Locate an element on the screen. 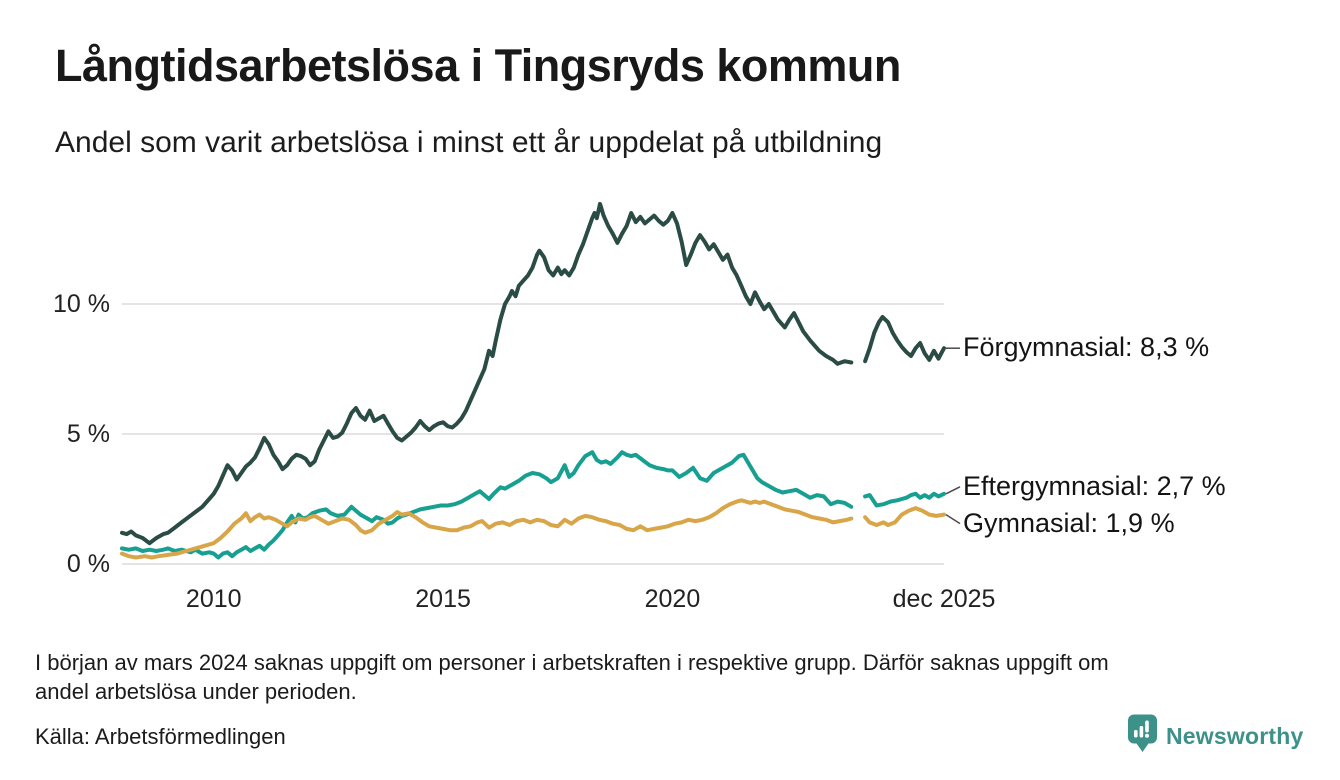 The image size is (1340, 780). series-line-förgymnasial is located at coordinates (904, 339).